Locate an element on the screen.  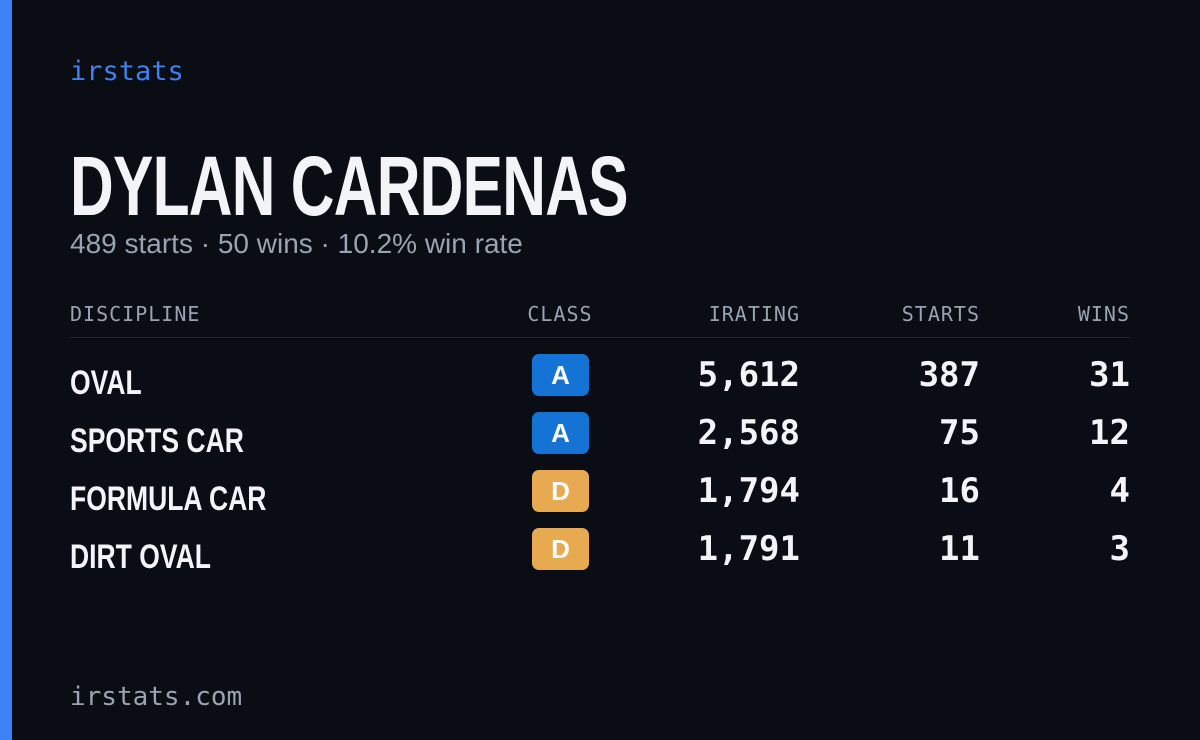
wins: 3 is located at coordinates (1119, 549).